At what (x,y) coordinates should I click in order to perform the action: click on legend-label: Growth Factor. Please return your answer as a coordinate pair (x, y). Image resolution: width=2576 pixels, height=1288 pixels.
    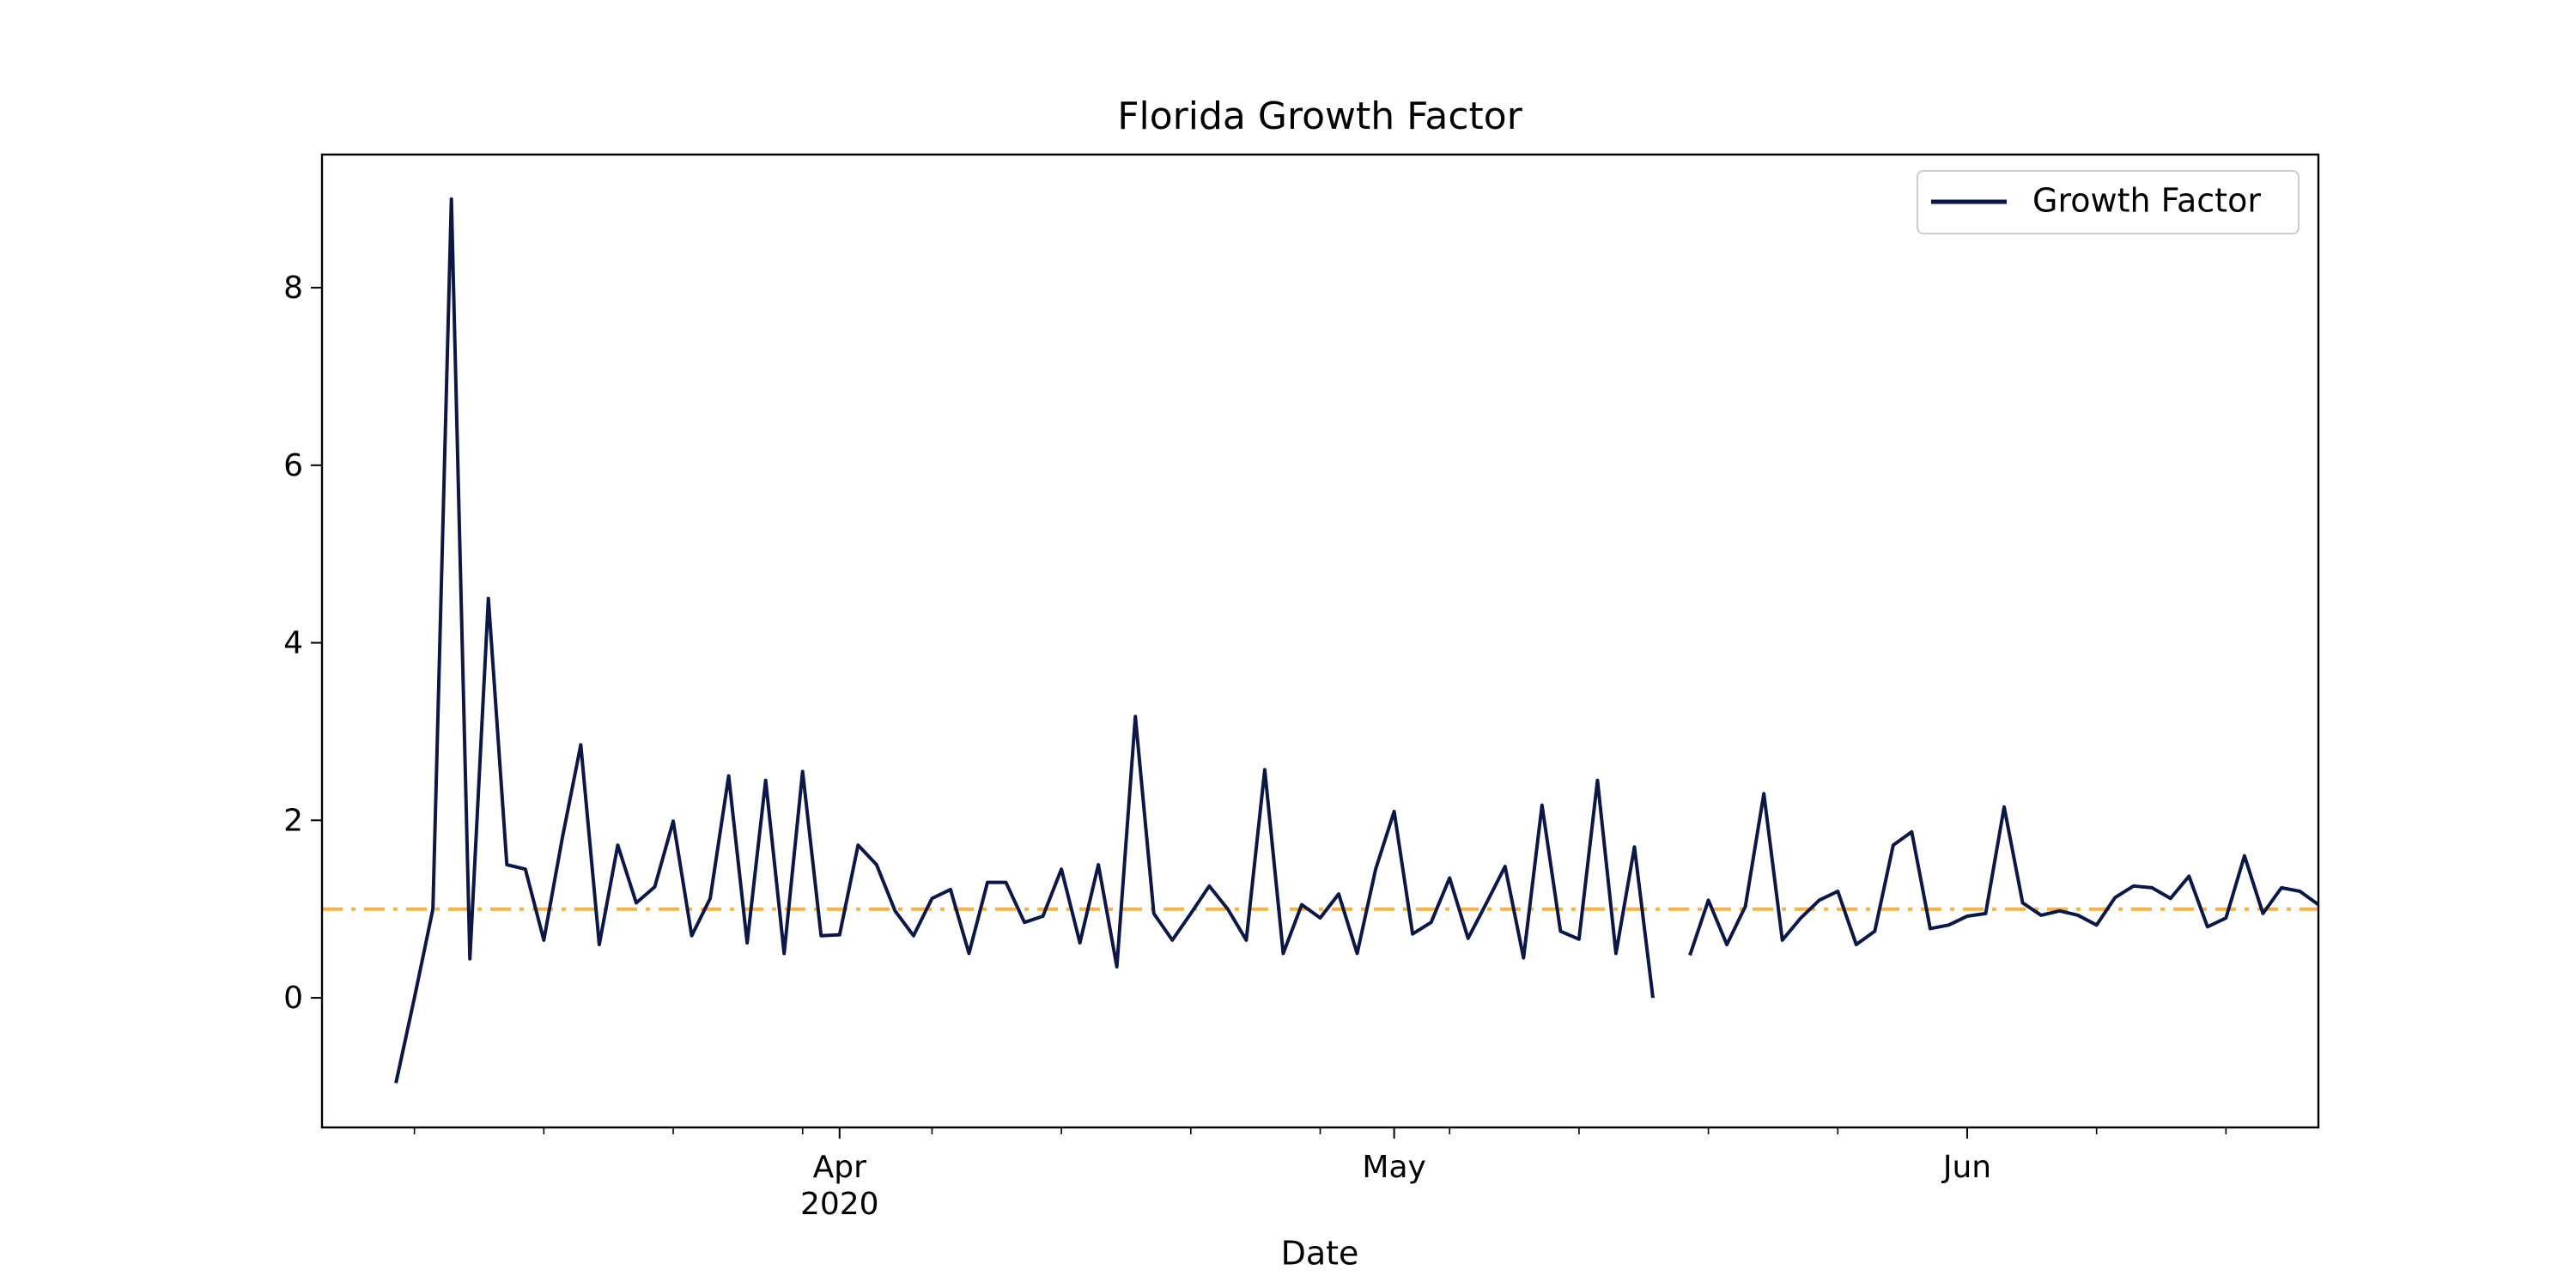
    Looking at the image, I should click on (2146, 201).